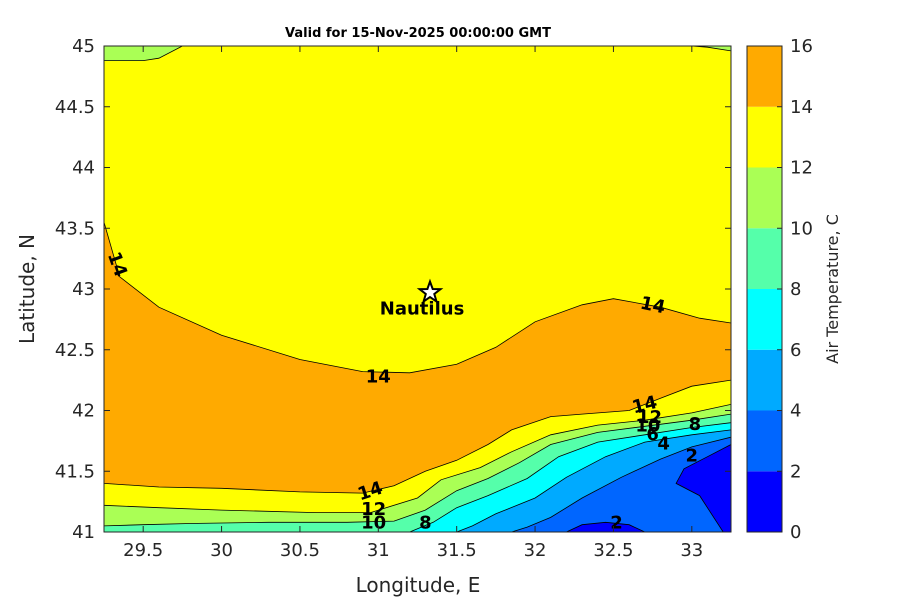 The image size is (900, 600). I want to click on colorbar-tick-label: 2, so click(795, 471).